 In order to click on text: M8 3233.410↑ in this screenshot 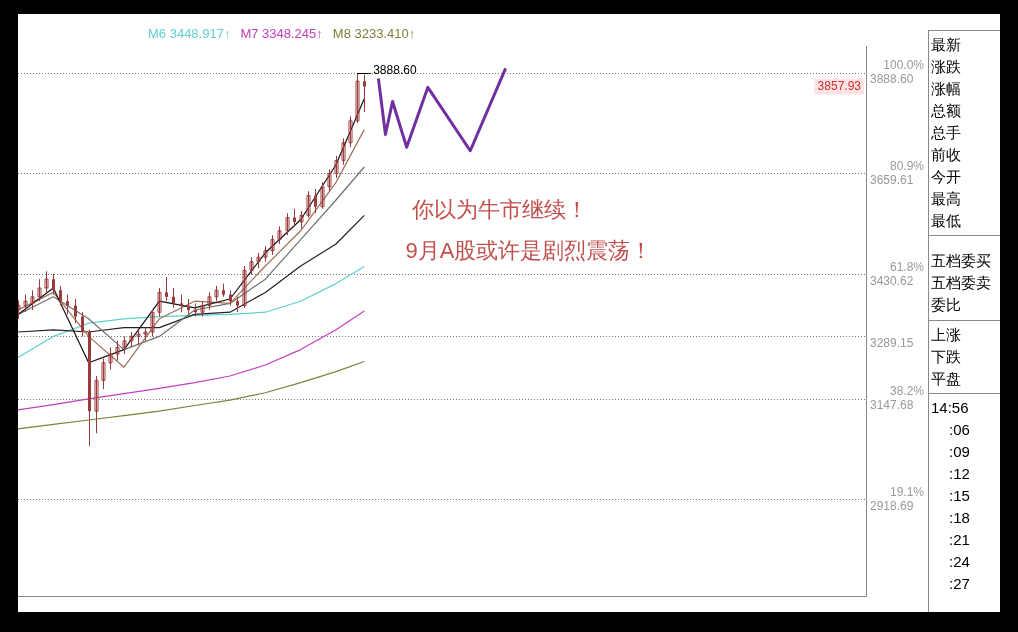, I will do `click(374, 33)`.